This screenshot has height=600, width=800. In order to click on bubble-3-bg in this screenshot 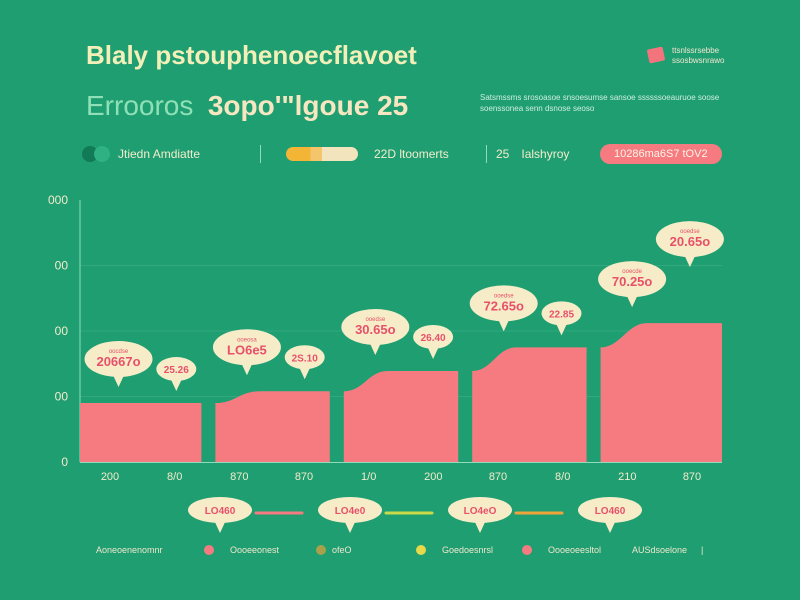, I will do `click(246, 347)`.